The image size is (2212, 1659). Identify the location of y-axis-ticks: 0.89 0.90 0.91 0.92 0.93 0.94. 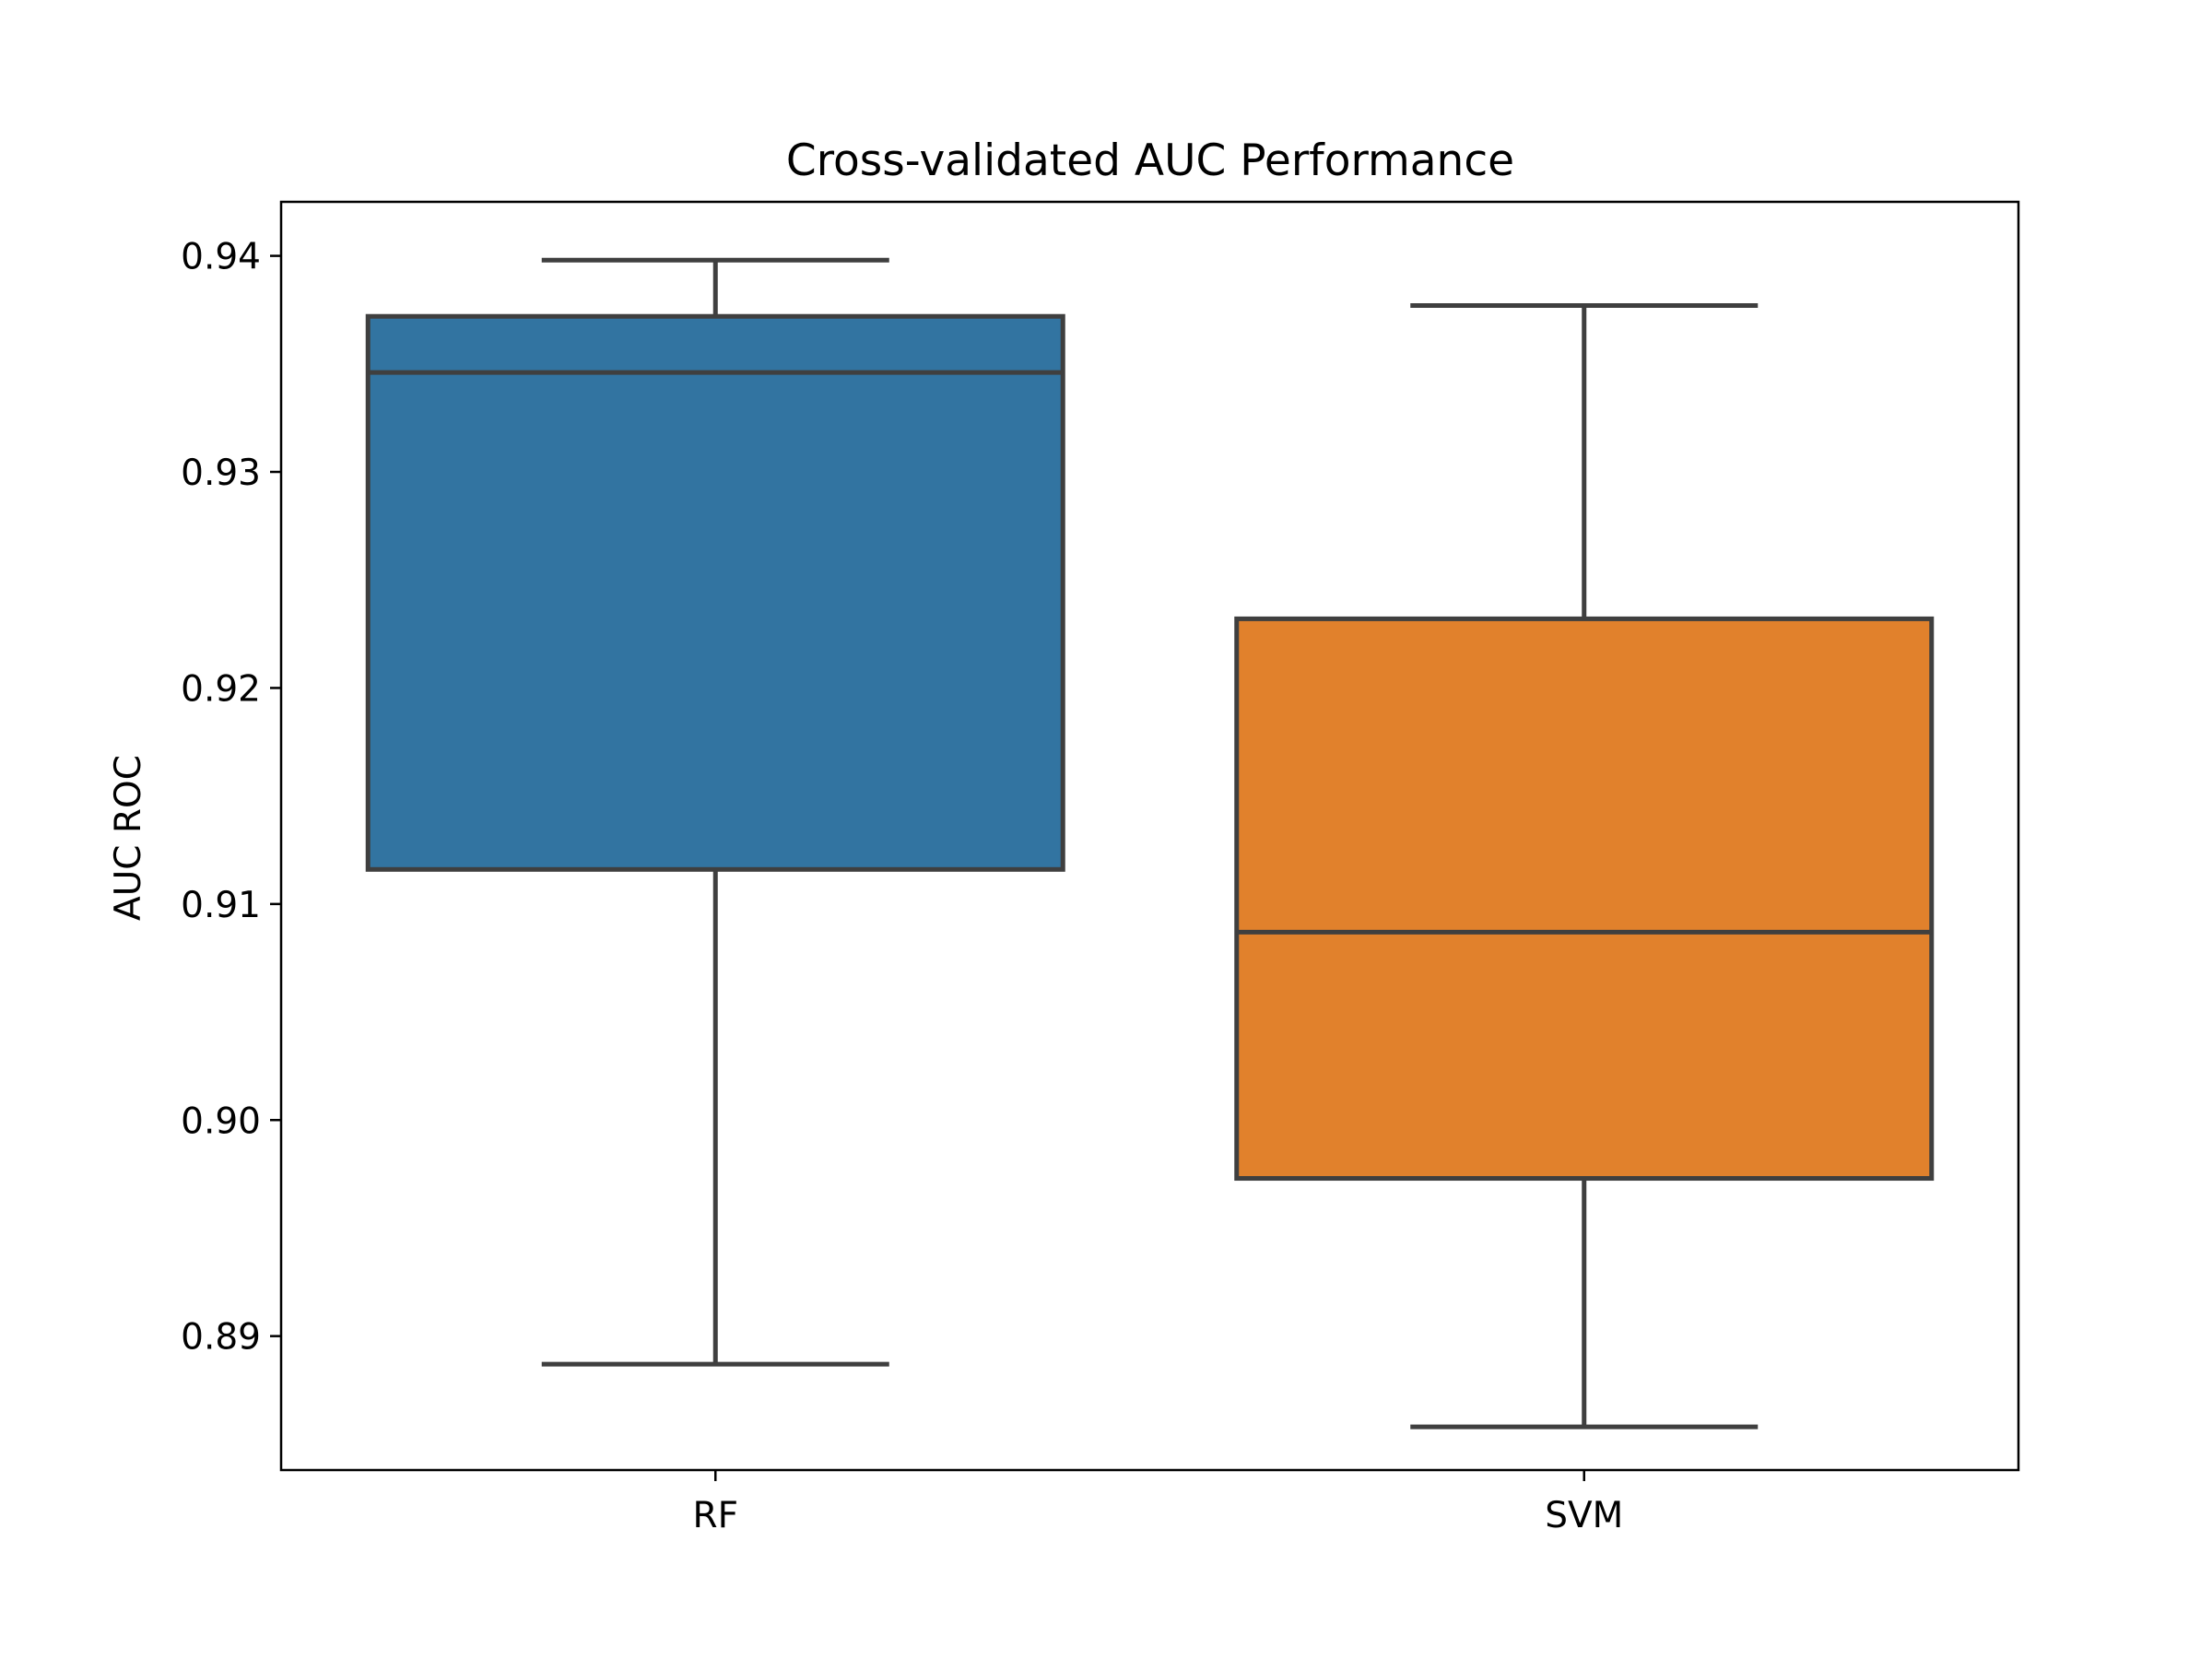
(231, 798).